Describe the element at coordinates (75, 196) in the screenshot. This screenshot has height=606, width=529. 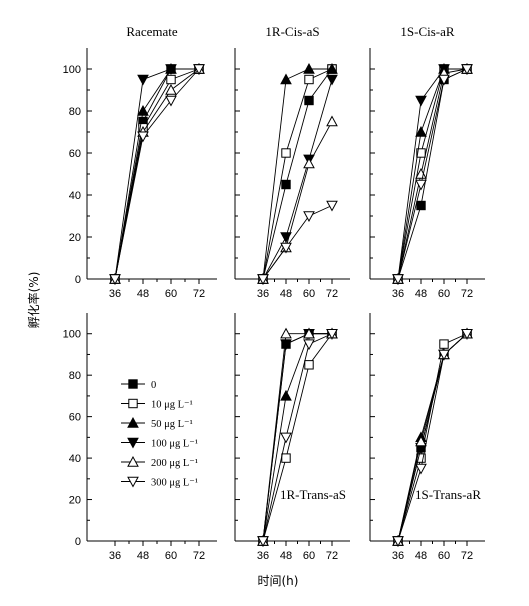
I see `y-tick-label: 40` at that location.